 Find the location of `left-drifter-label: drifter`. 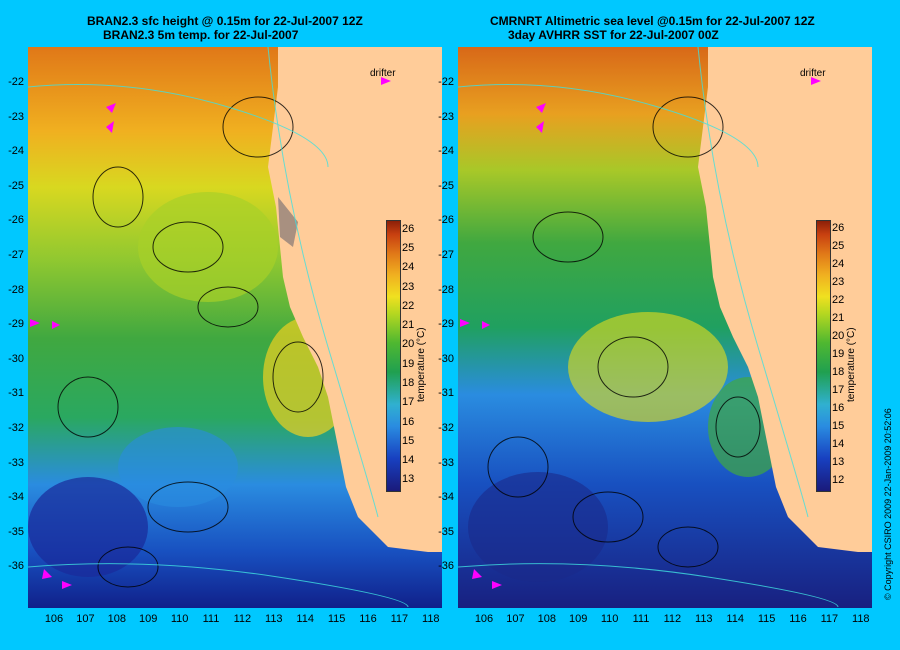

left-drifter-label: drifter is located at coordinates (383, 73).